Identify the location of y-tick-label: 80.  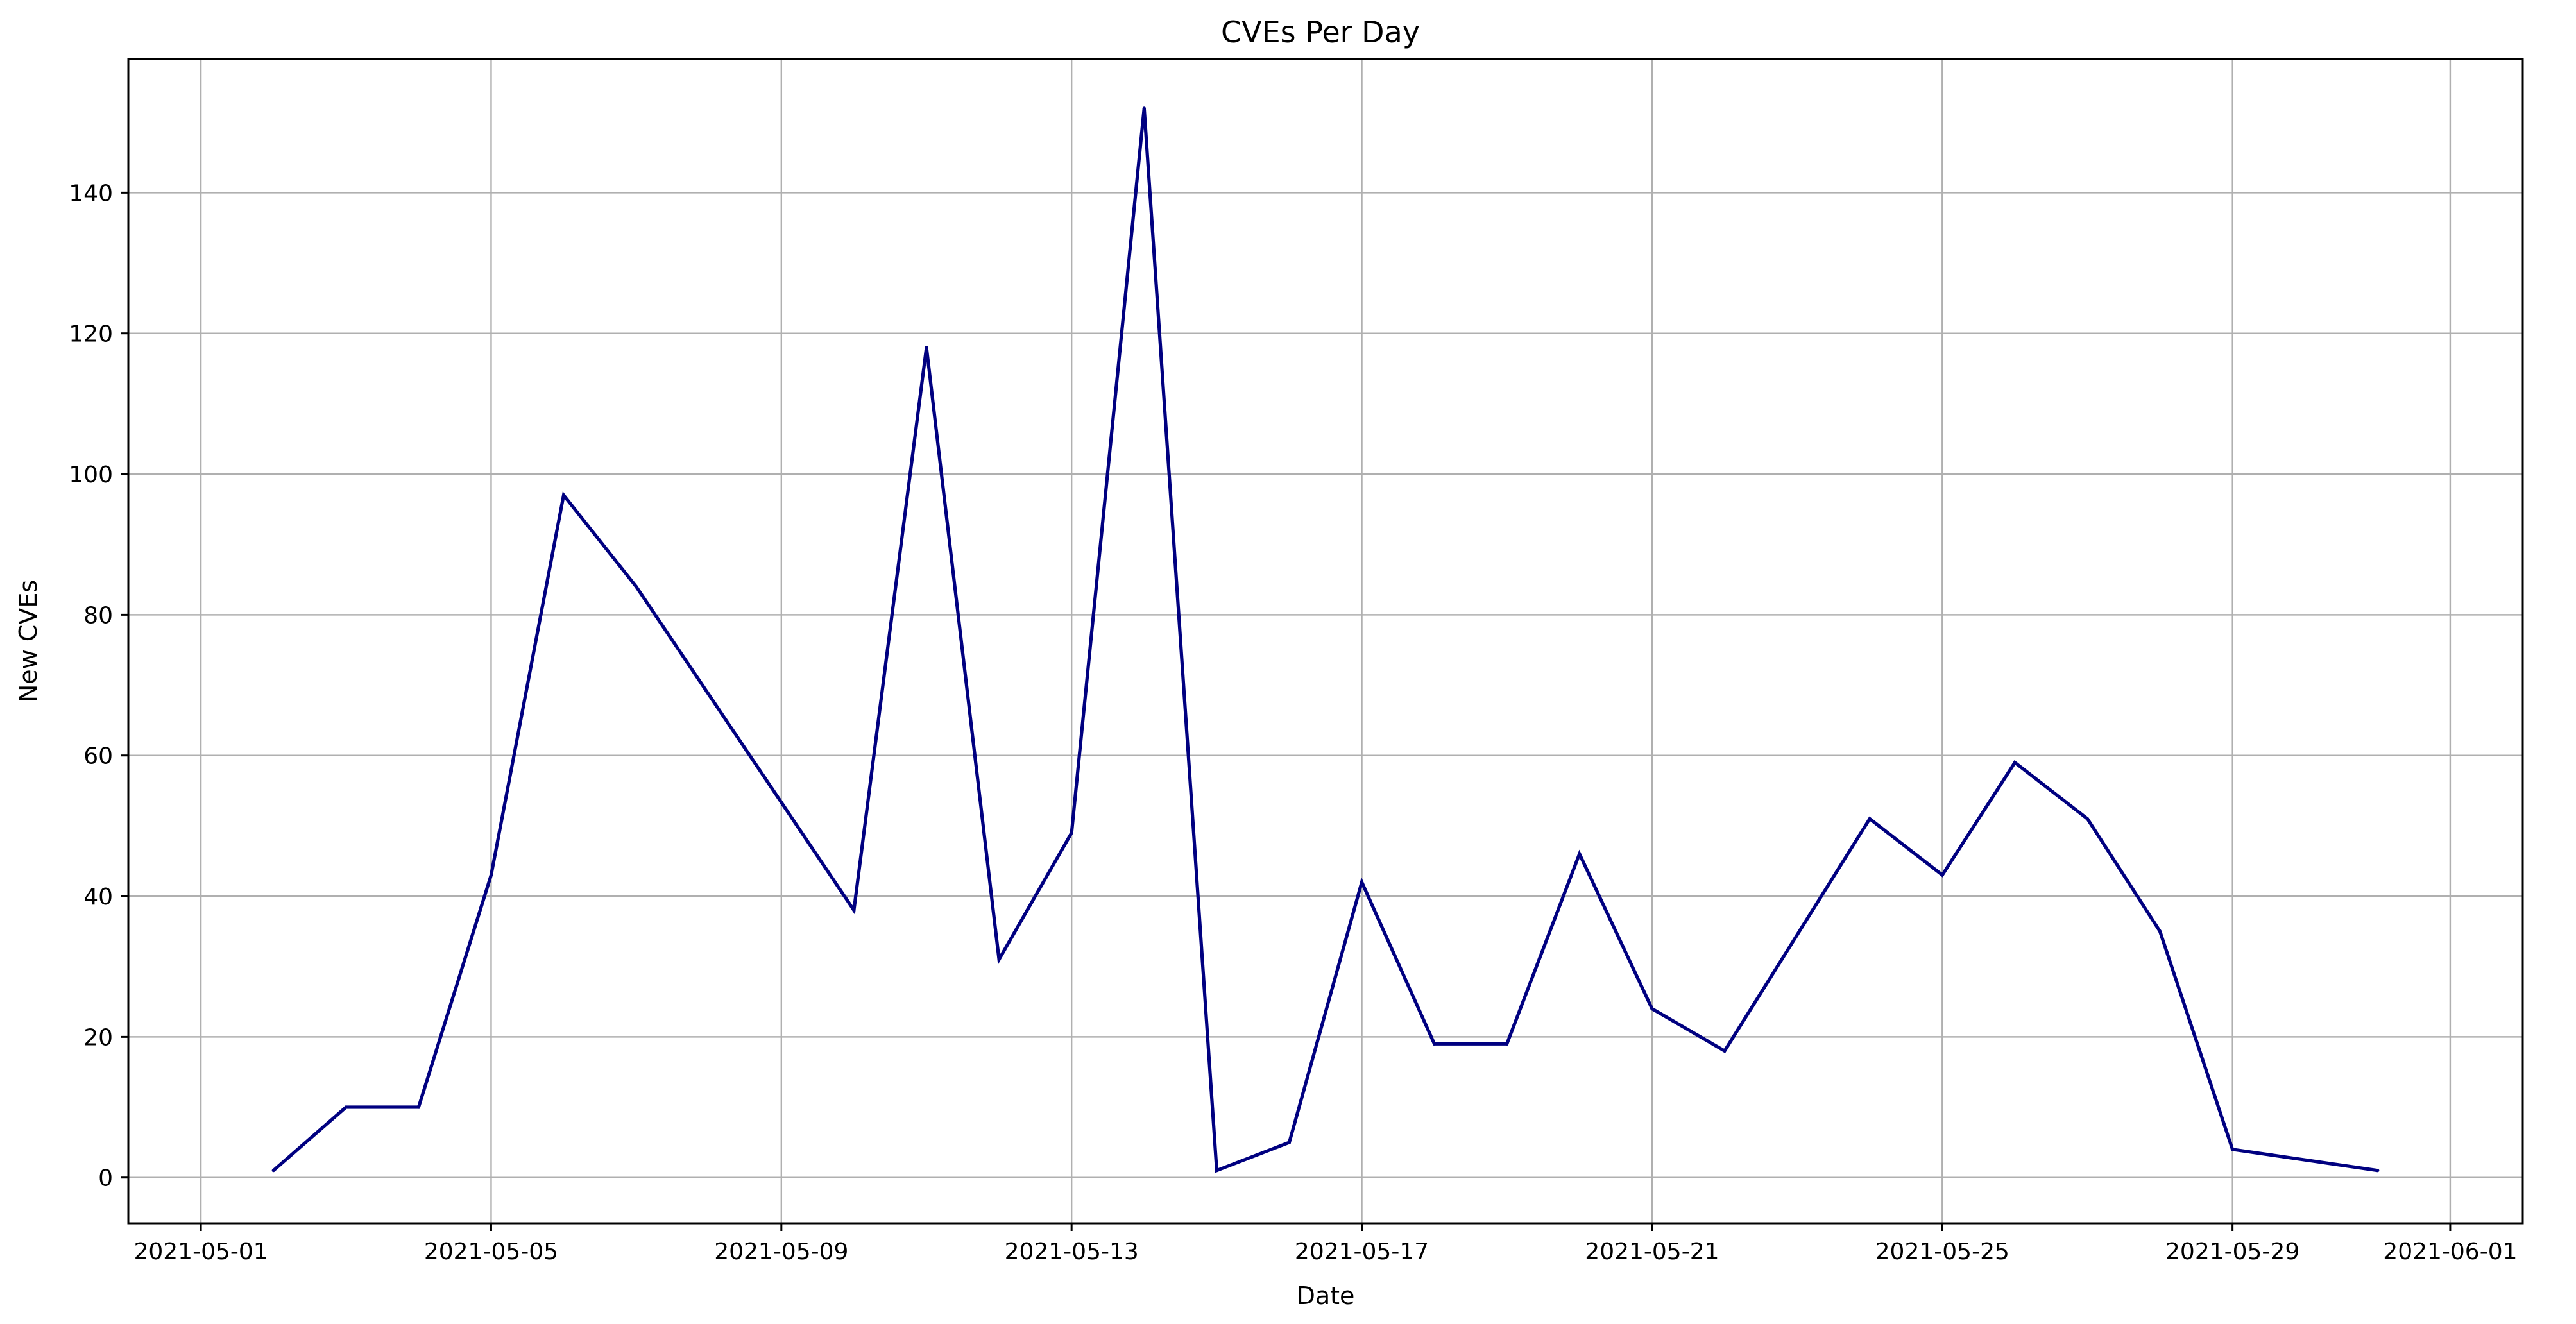
(98, 615).